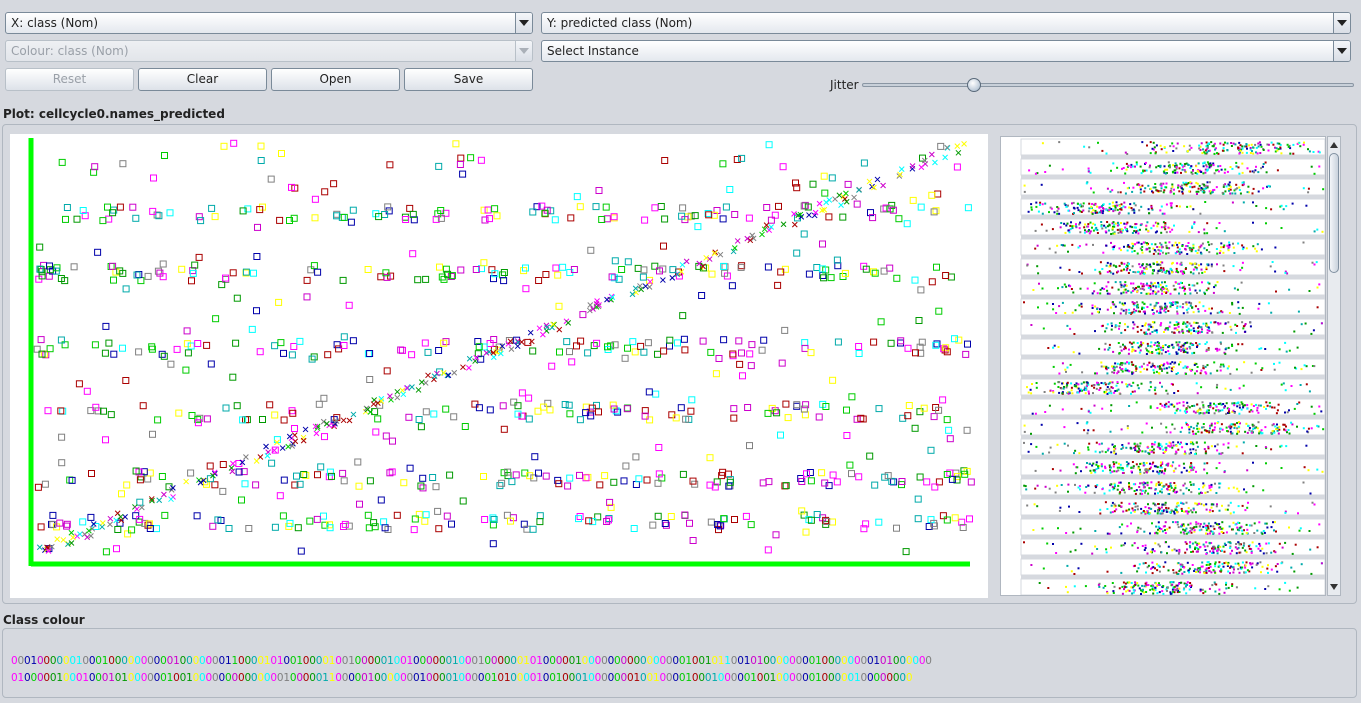 This screenshot has width=1361, height=703. Describe the element at coordinates (1334, 213) in the screenshot. I see `scrollbar-thumb` at that location.